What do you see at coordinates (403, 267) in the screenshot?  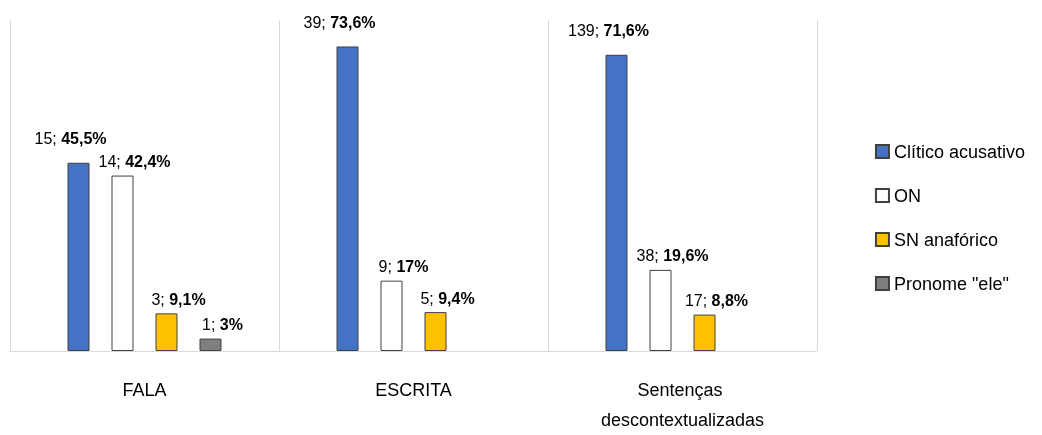 I see `data-label: 9; 17%` at bounding box center [403, 267].